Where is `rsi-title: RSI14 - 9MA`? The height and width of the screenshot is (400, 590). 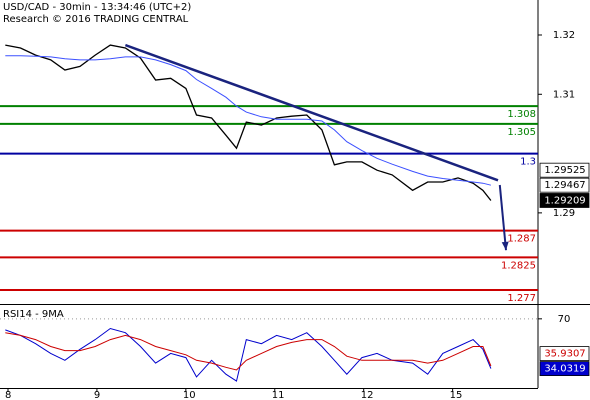
rsi-title: RSI14 - 9MA is located at coordinates (33, 314).